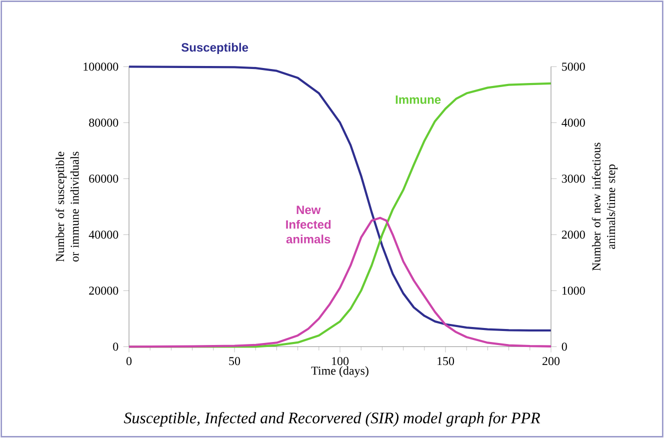 The image size is (664, 438). Describe the element at coordinates (564, 346) in the screenshot. I see `y2-tick-label: 0` at that location.